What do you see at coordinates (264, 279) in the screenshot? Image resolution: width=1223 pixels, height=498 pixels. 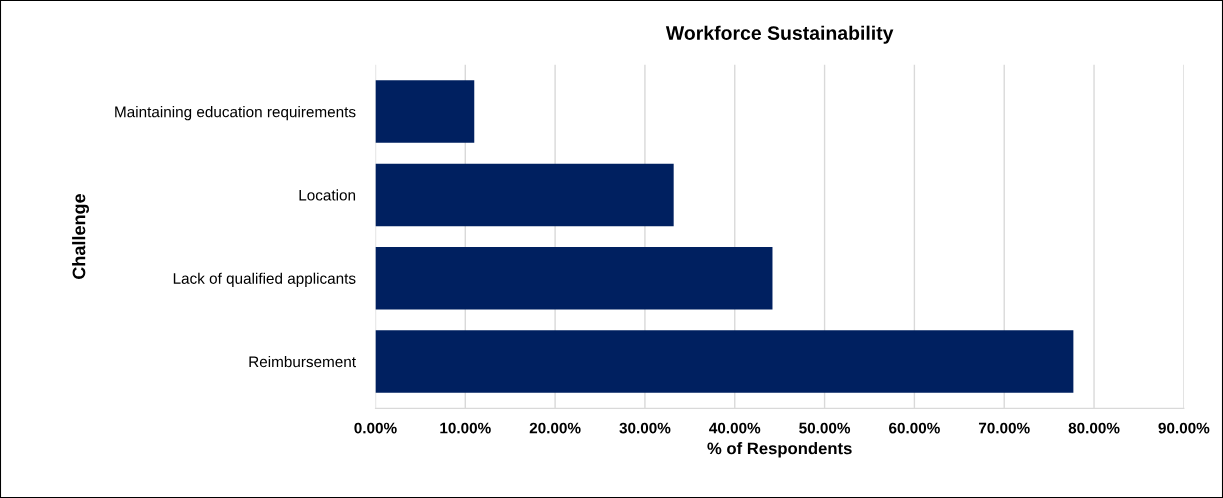 I see `y-tick-label: Lack of qualified applicants` at bounding box center [264, 279].